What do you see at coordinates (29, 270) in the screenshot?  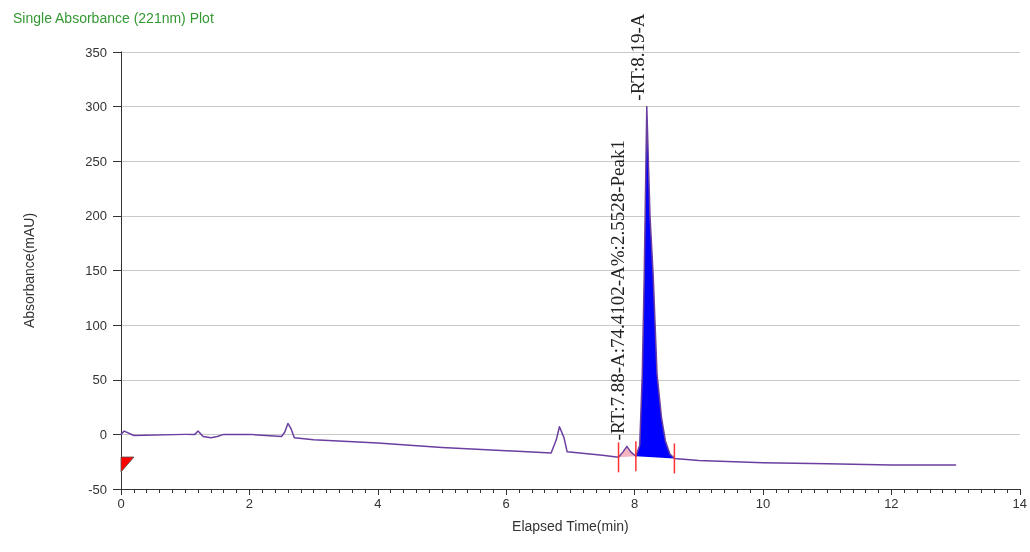 I see `y-axis-title: Absorbance(mAU)` at bounding box center [29, 270].